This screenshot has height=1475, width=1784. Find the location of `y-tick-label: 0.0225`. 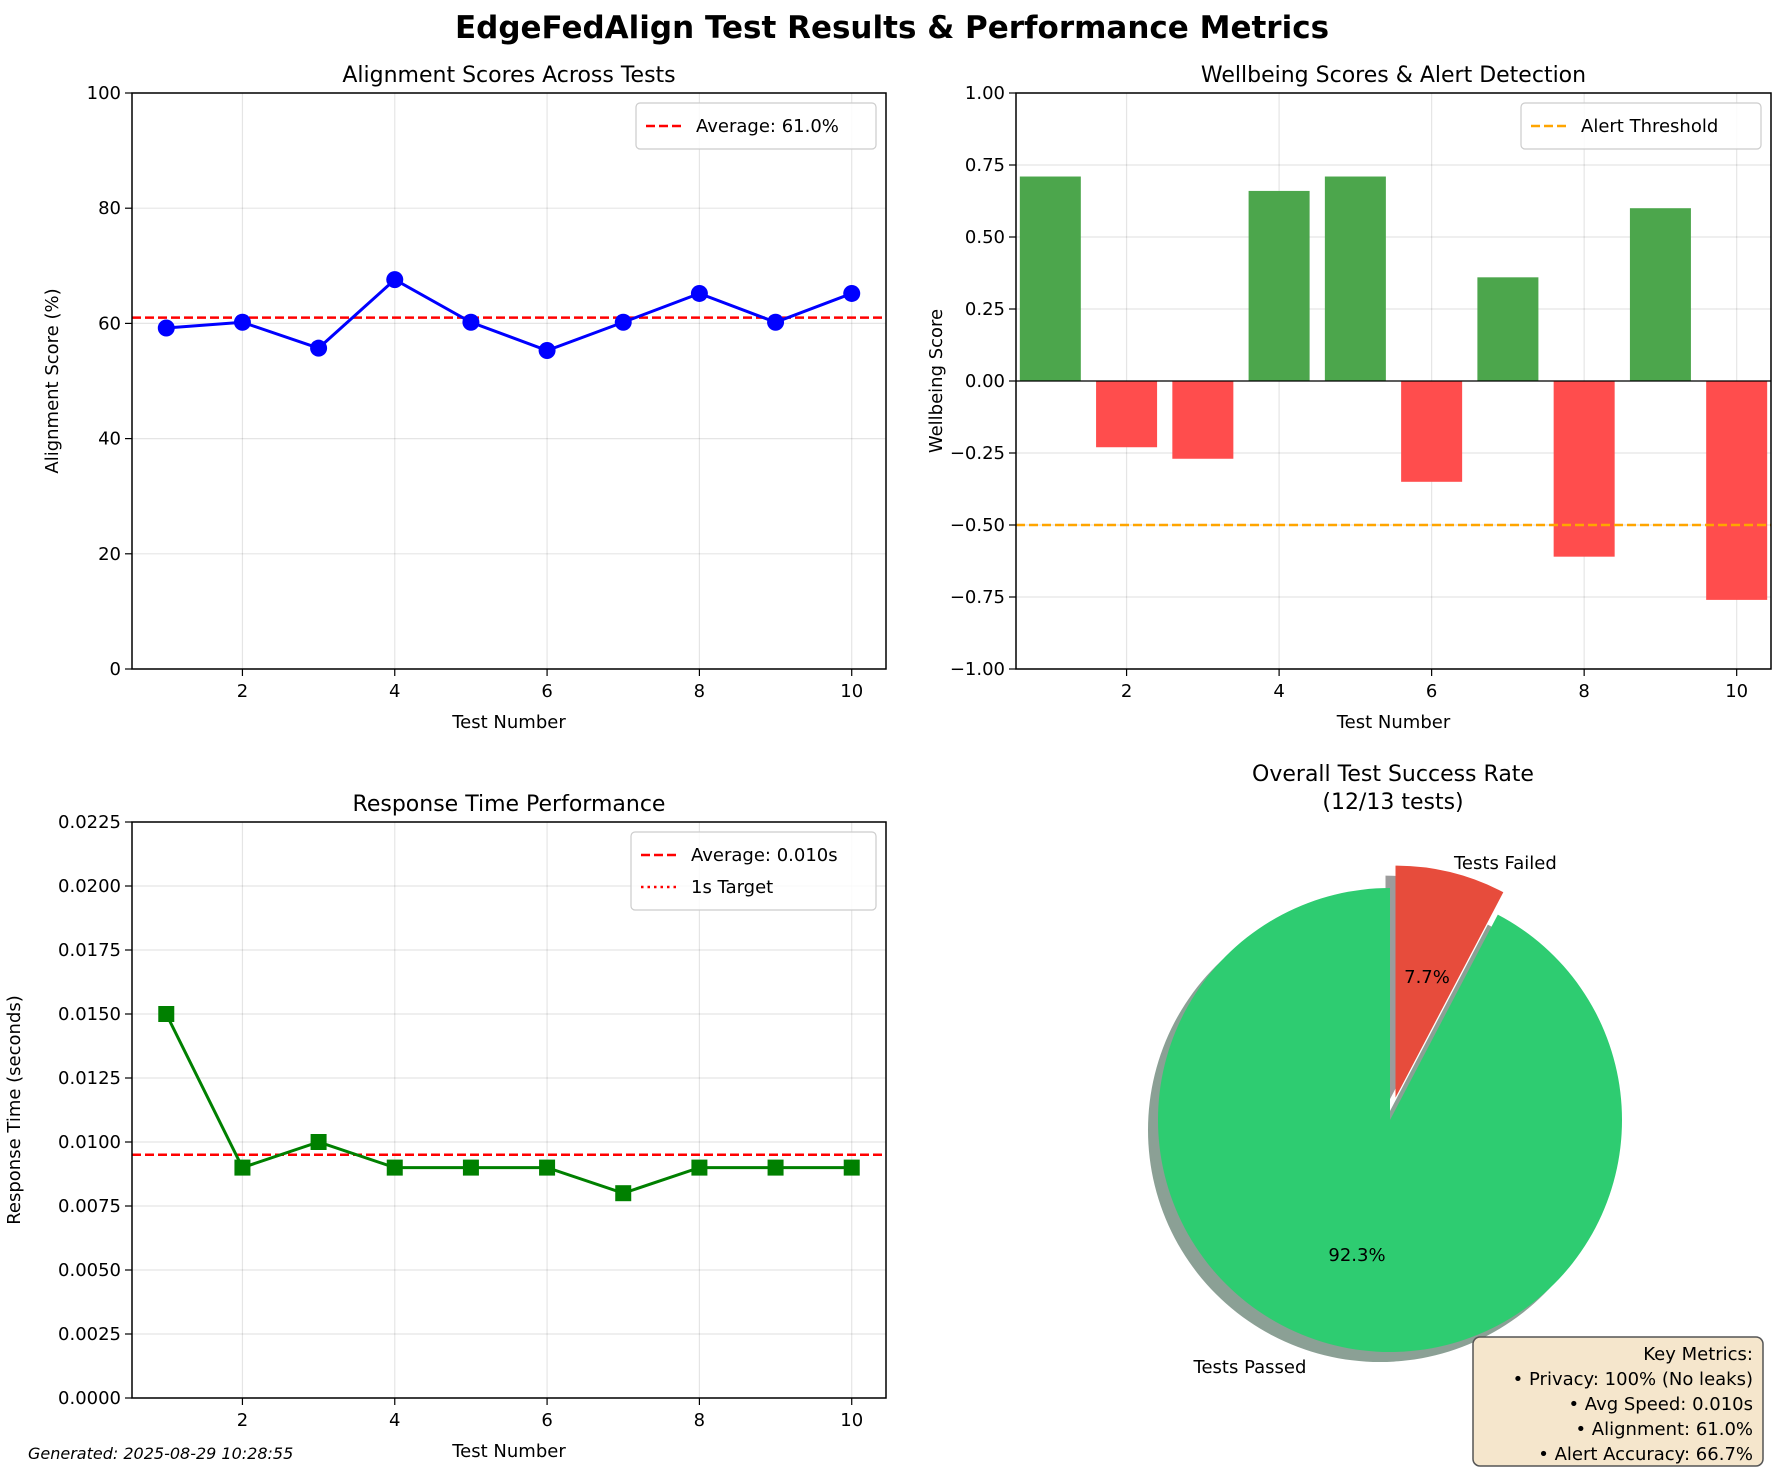

y-tick-label: 0.0225 is located at coordinates (89, 822).